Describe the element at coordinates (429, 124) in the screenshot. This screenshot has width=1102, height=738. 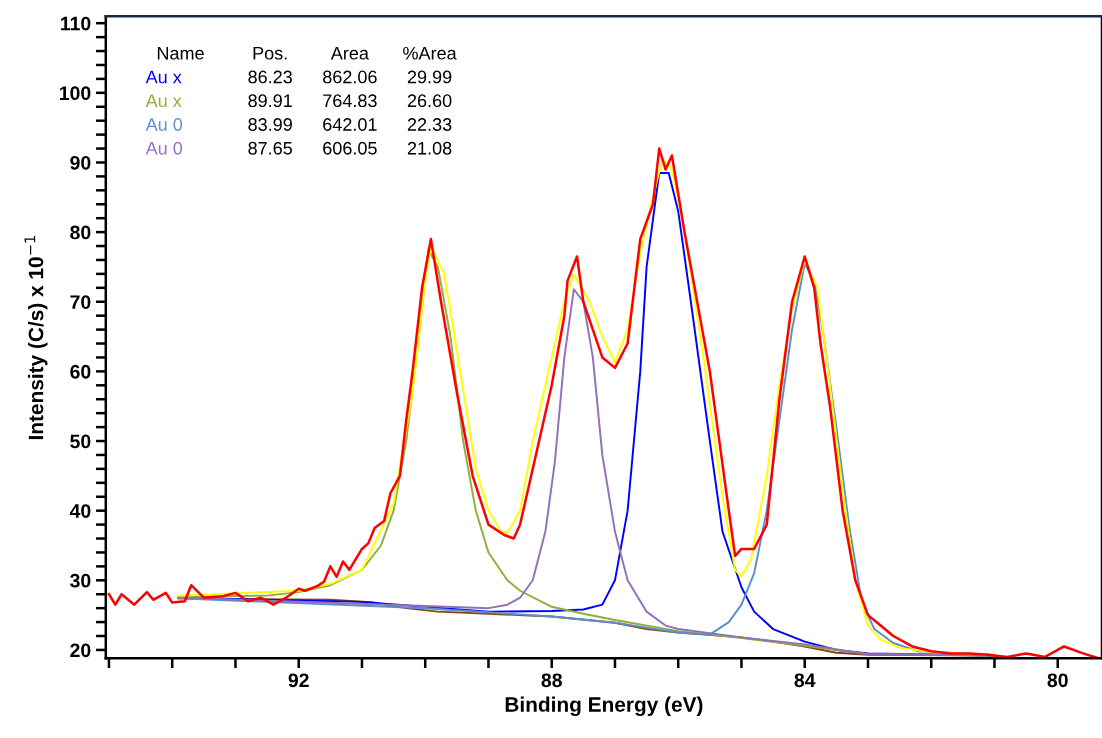
I see `annotation: 22.33` at that location.